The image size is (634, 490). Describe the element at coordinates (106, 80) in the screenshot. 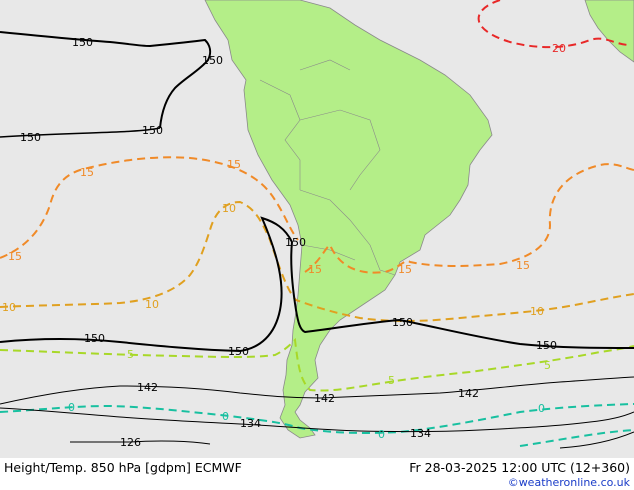

I see `height-150-north` at that location.